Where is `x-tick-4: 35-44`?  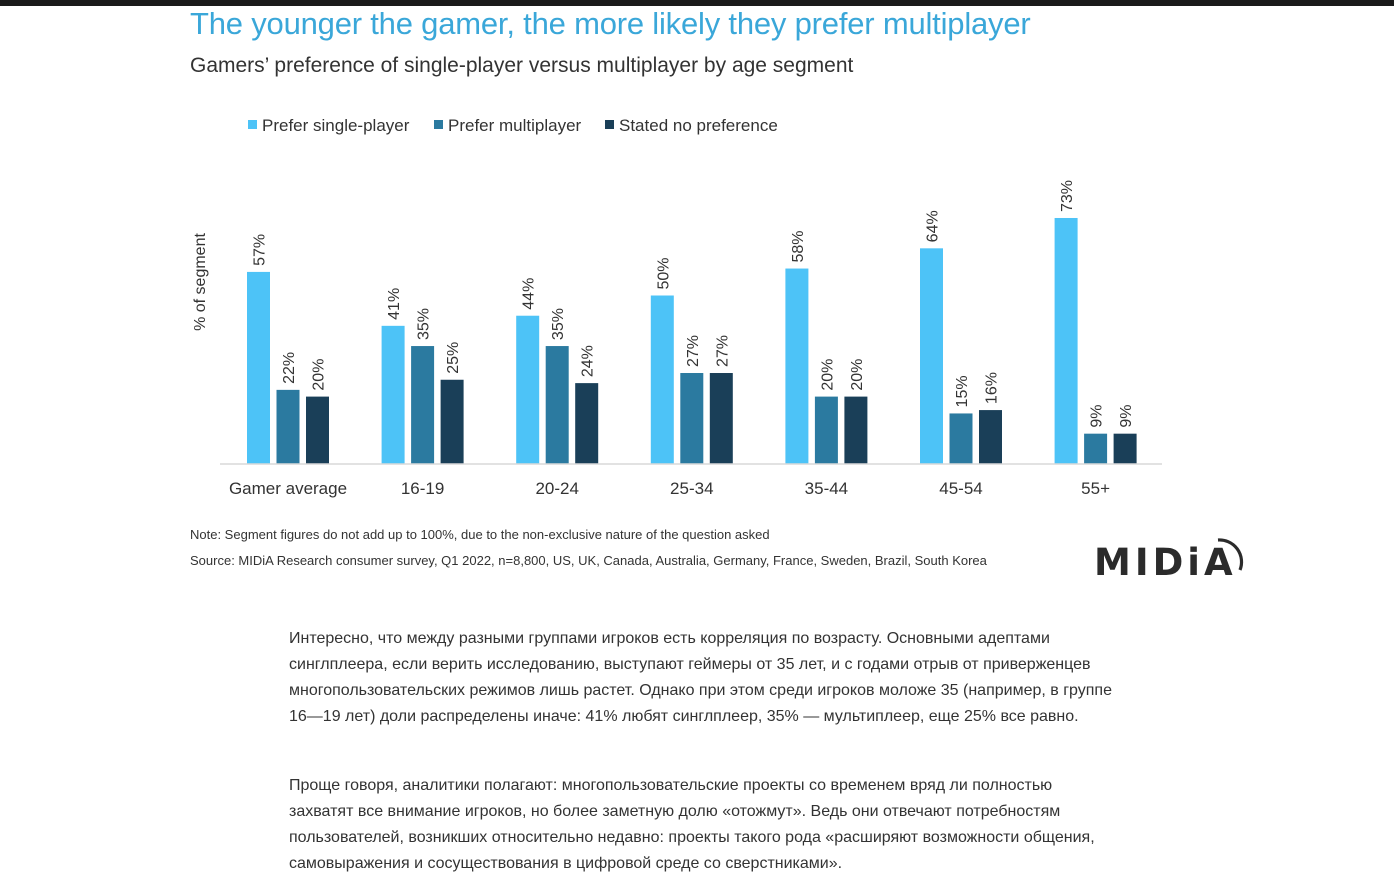
x-tick-4: 35-44 is located at coordinates (826, 488).